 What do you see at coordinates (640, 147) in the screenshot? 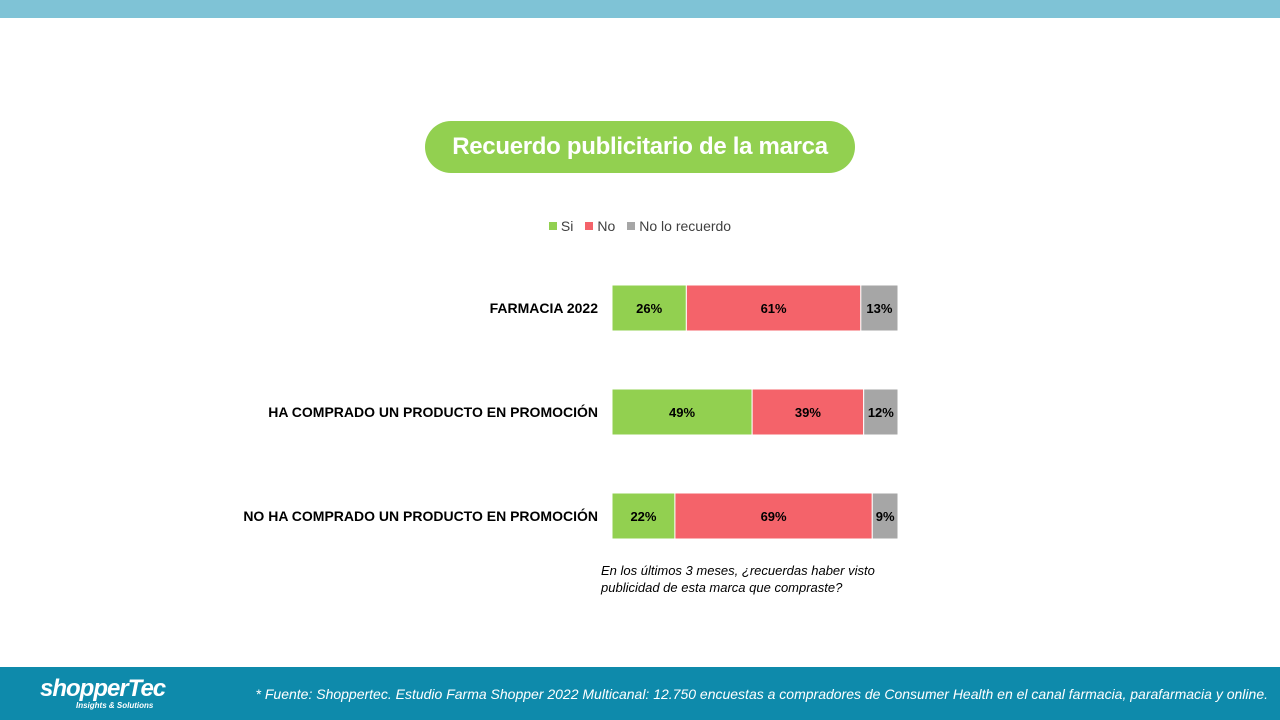
I see `chart-title: Recuerdo publicitario de la marca` at bounding box center [640, 147].